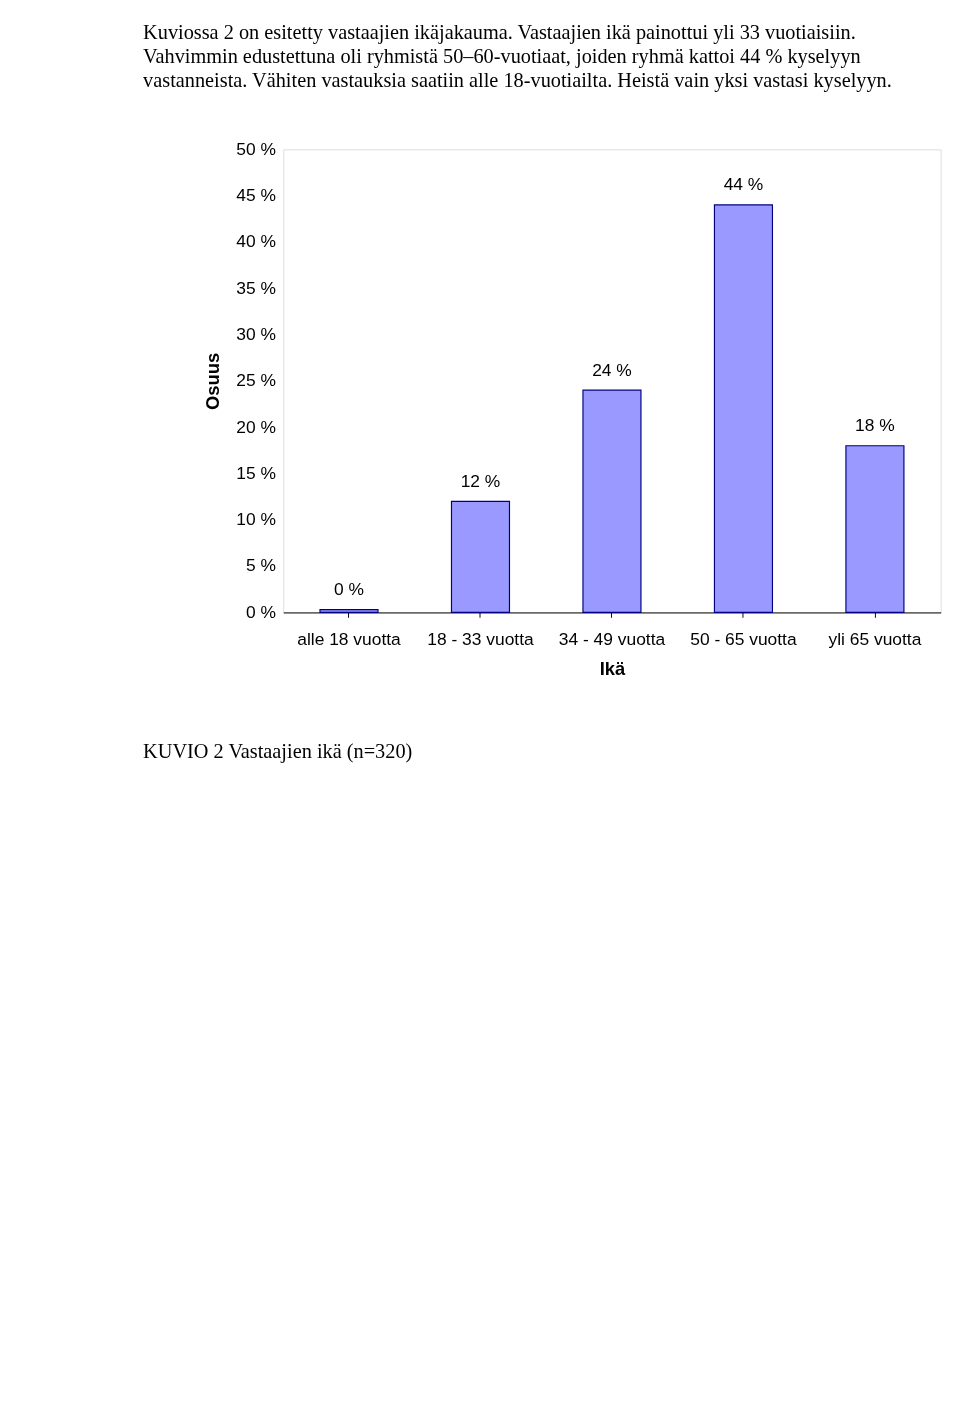  What do you see at coordinates (261, 565) in the screenshot?
I see `y-tick-label: 5 %` at bounding box center [261, 565].